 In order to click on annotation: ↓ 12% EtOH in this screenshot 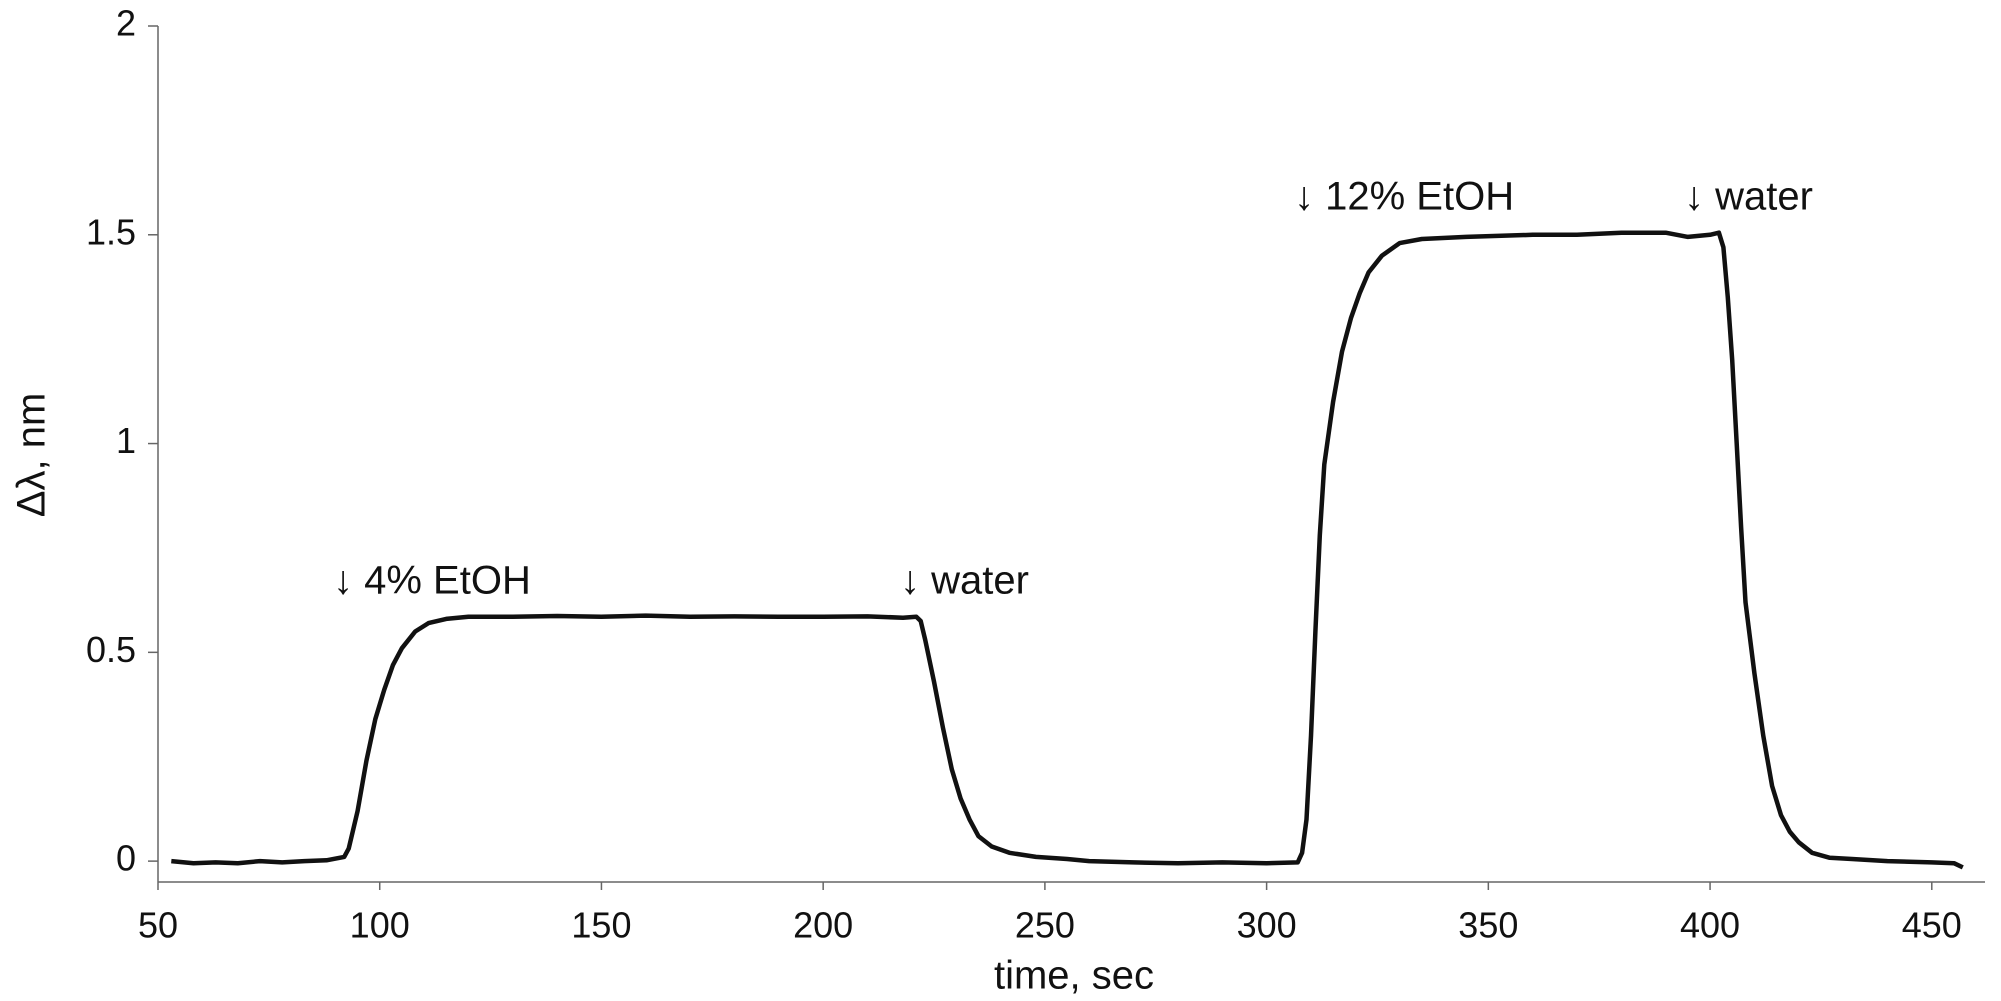, I will do `click(1404, 197)`.